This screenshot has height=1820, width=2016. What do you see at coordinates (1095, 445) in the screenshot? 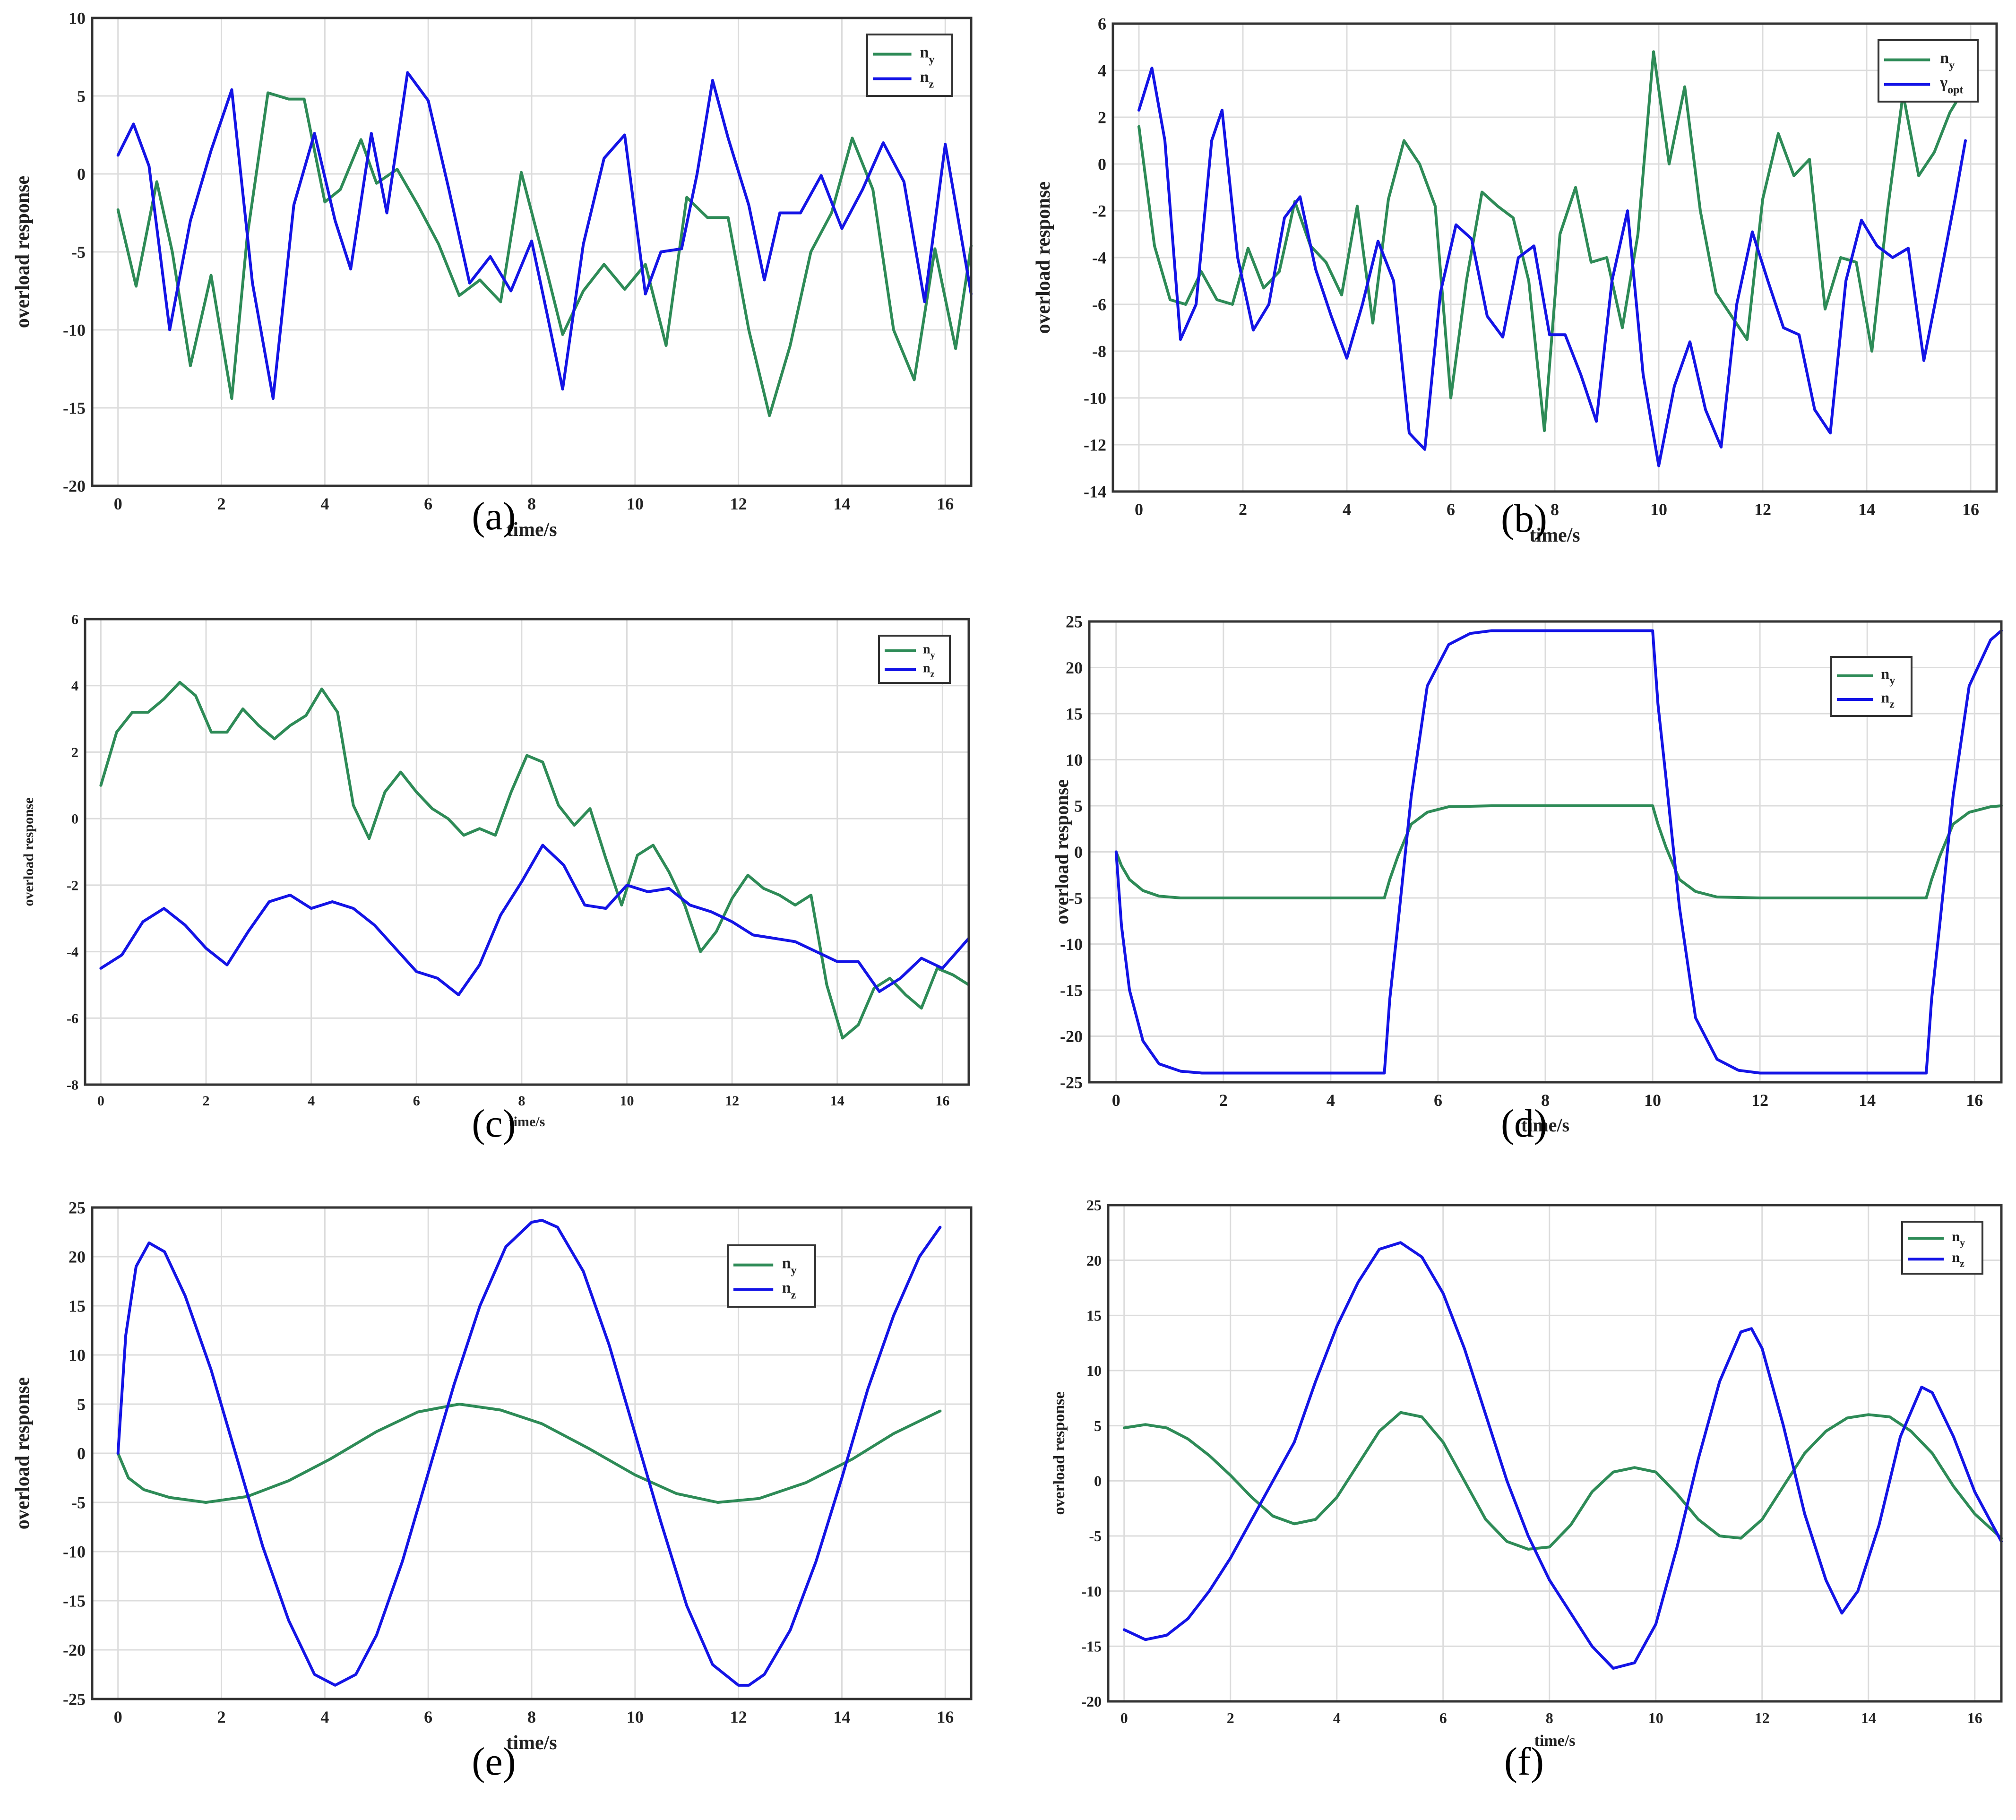
I see `y-tick-label: -12` at bounding box center [1095, 445].